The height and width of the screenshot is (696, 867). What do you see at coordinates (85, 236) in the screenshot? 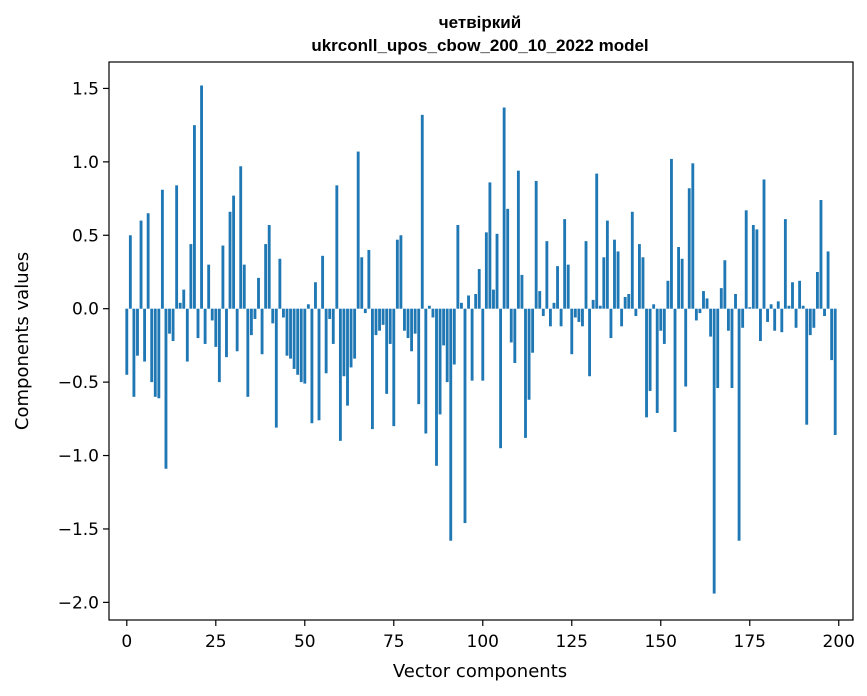
I see `y-tick-label: 0.5` at bounding box center [85, 236].